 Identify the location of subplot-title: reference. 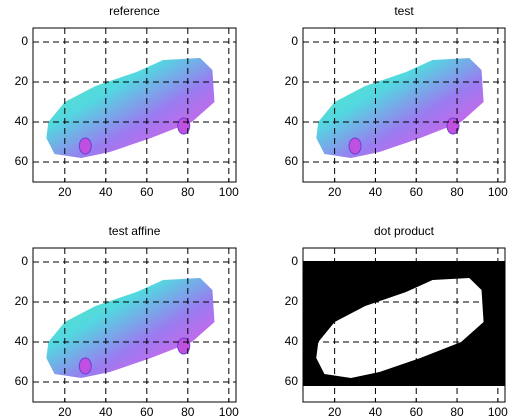
(134, 11).